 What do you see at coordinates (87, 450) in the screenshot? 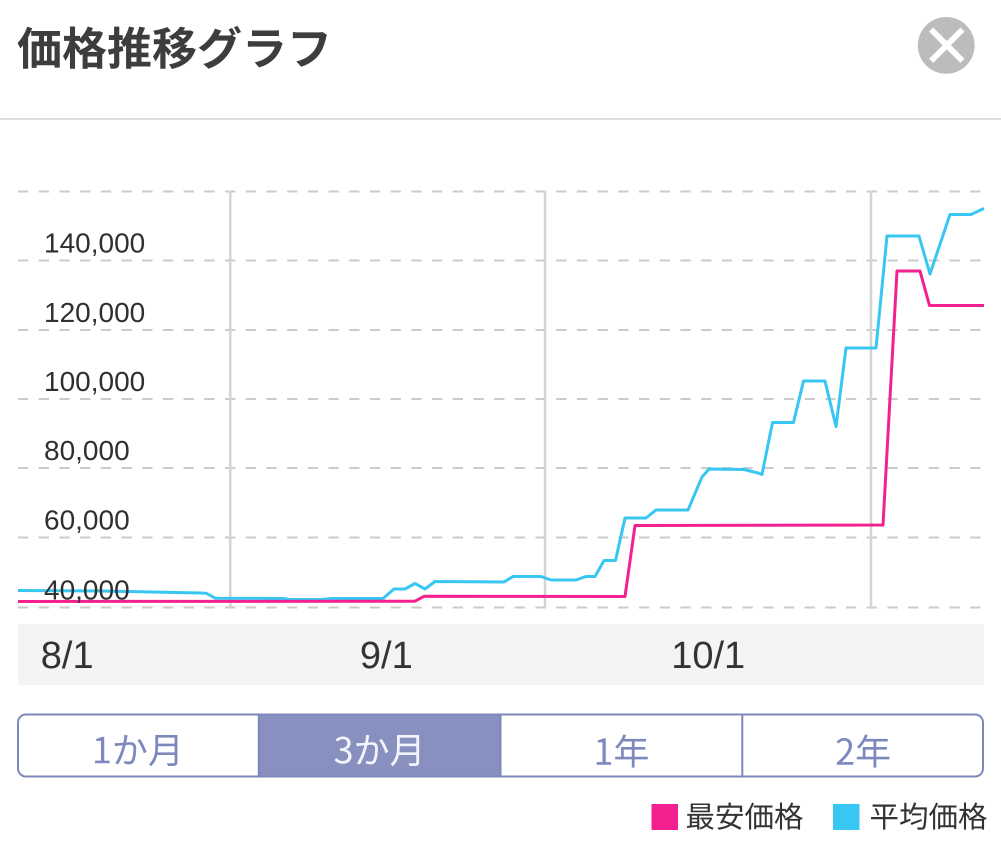
I see `svg-text: 80,000` at bounding box center [87, 450].